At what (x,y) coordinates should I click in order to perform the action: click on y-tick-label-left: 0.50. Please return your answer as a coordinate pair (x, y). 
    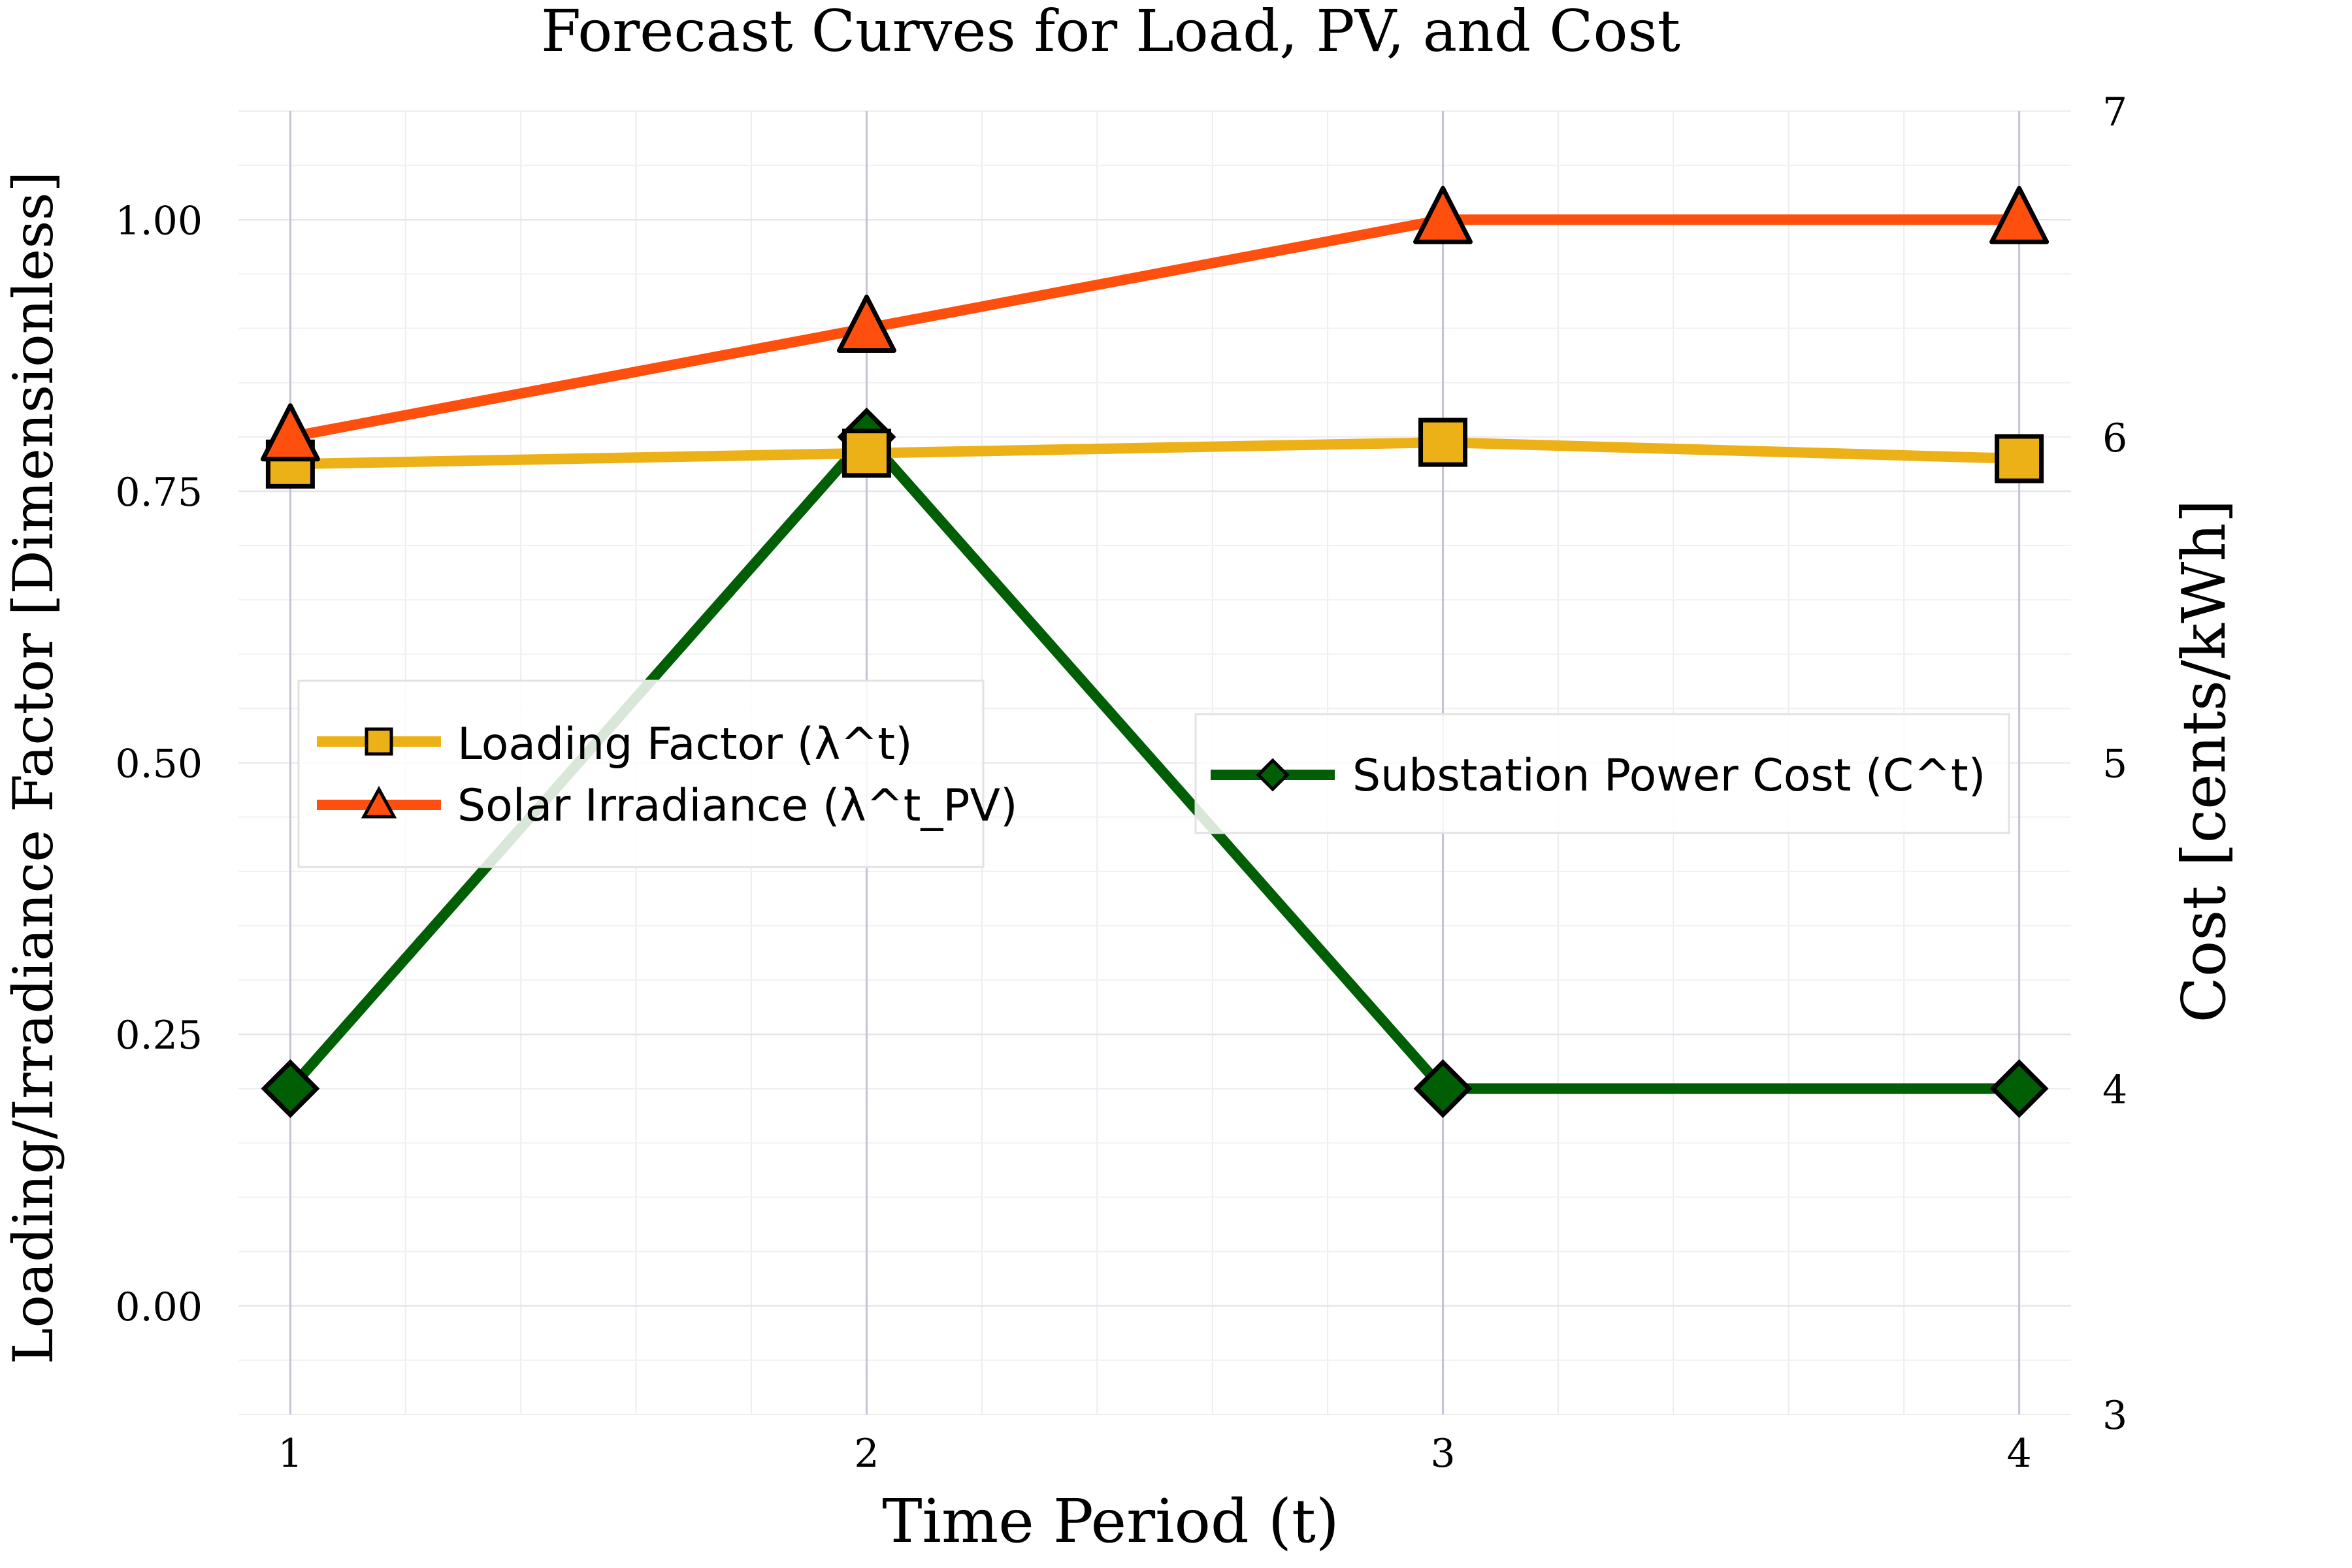
    Looking at the image, I should click on (159, 764).